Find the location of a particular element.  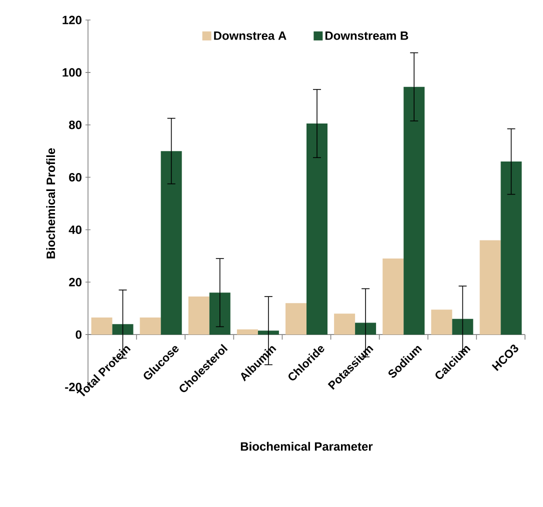

y-axis-title: Biochemical Profile is located at coordinates (51, 203).